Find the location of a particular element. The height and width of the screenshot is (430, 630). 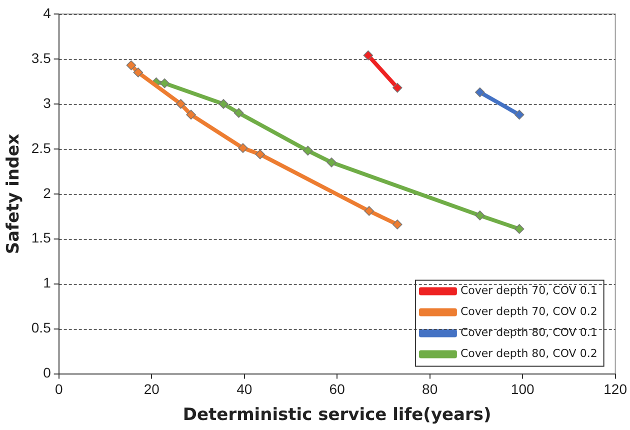

y-tick-label: 4 is located at coordinates (47, 12).